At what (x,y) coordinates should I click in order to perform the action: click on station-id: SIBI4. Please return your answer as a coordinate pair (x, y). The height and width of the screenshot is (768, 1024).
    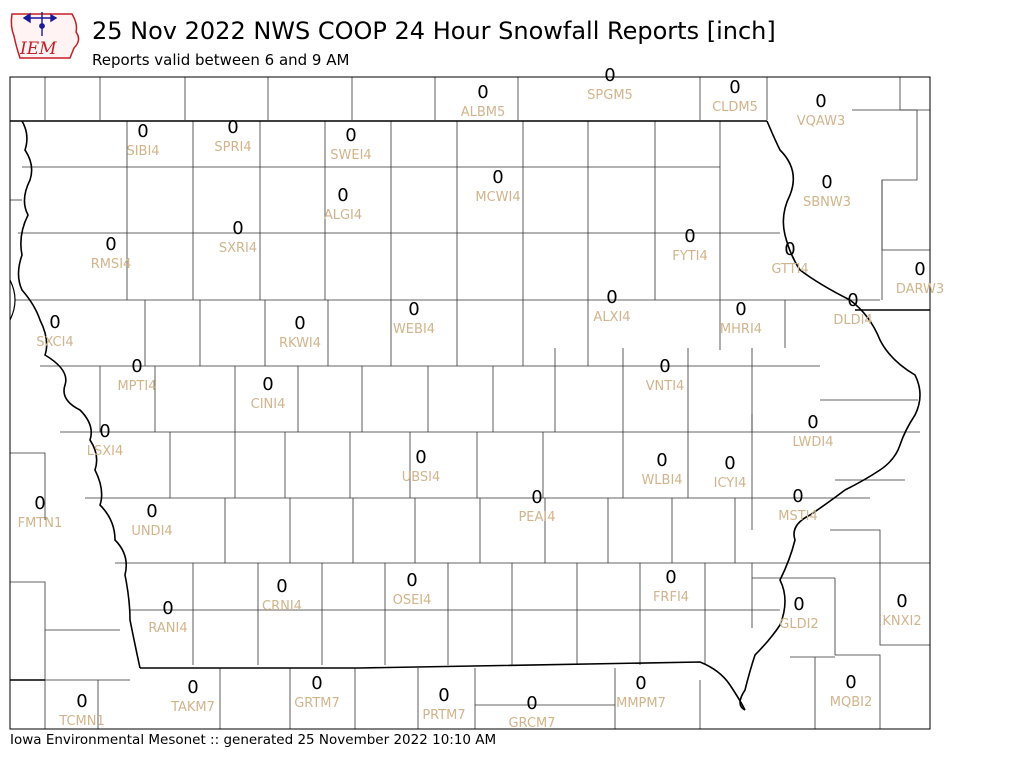
    Looking at the image, I should click on (142, 151).